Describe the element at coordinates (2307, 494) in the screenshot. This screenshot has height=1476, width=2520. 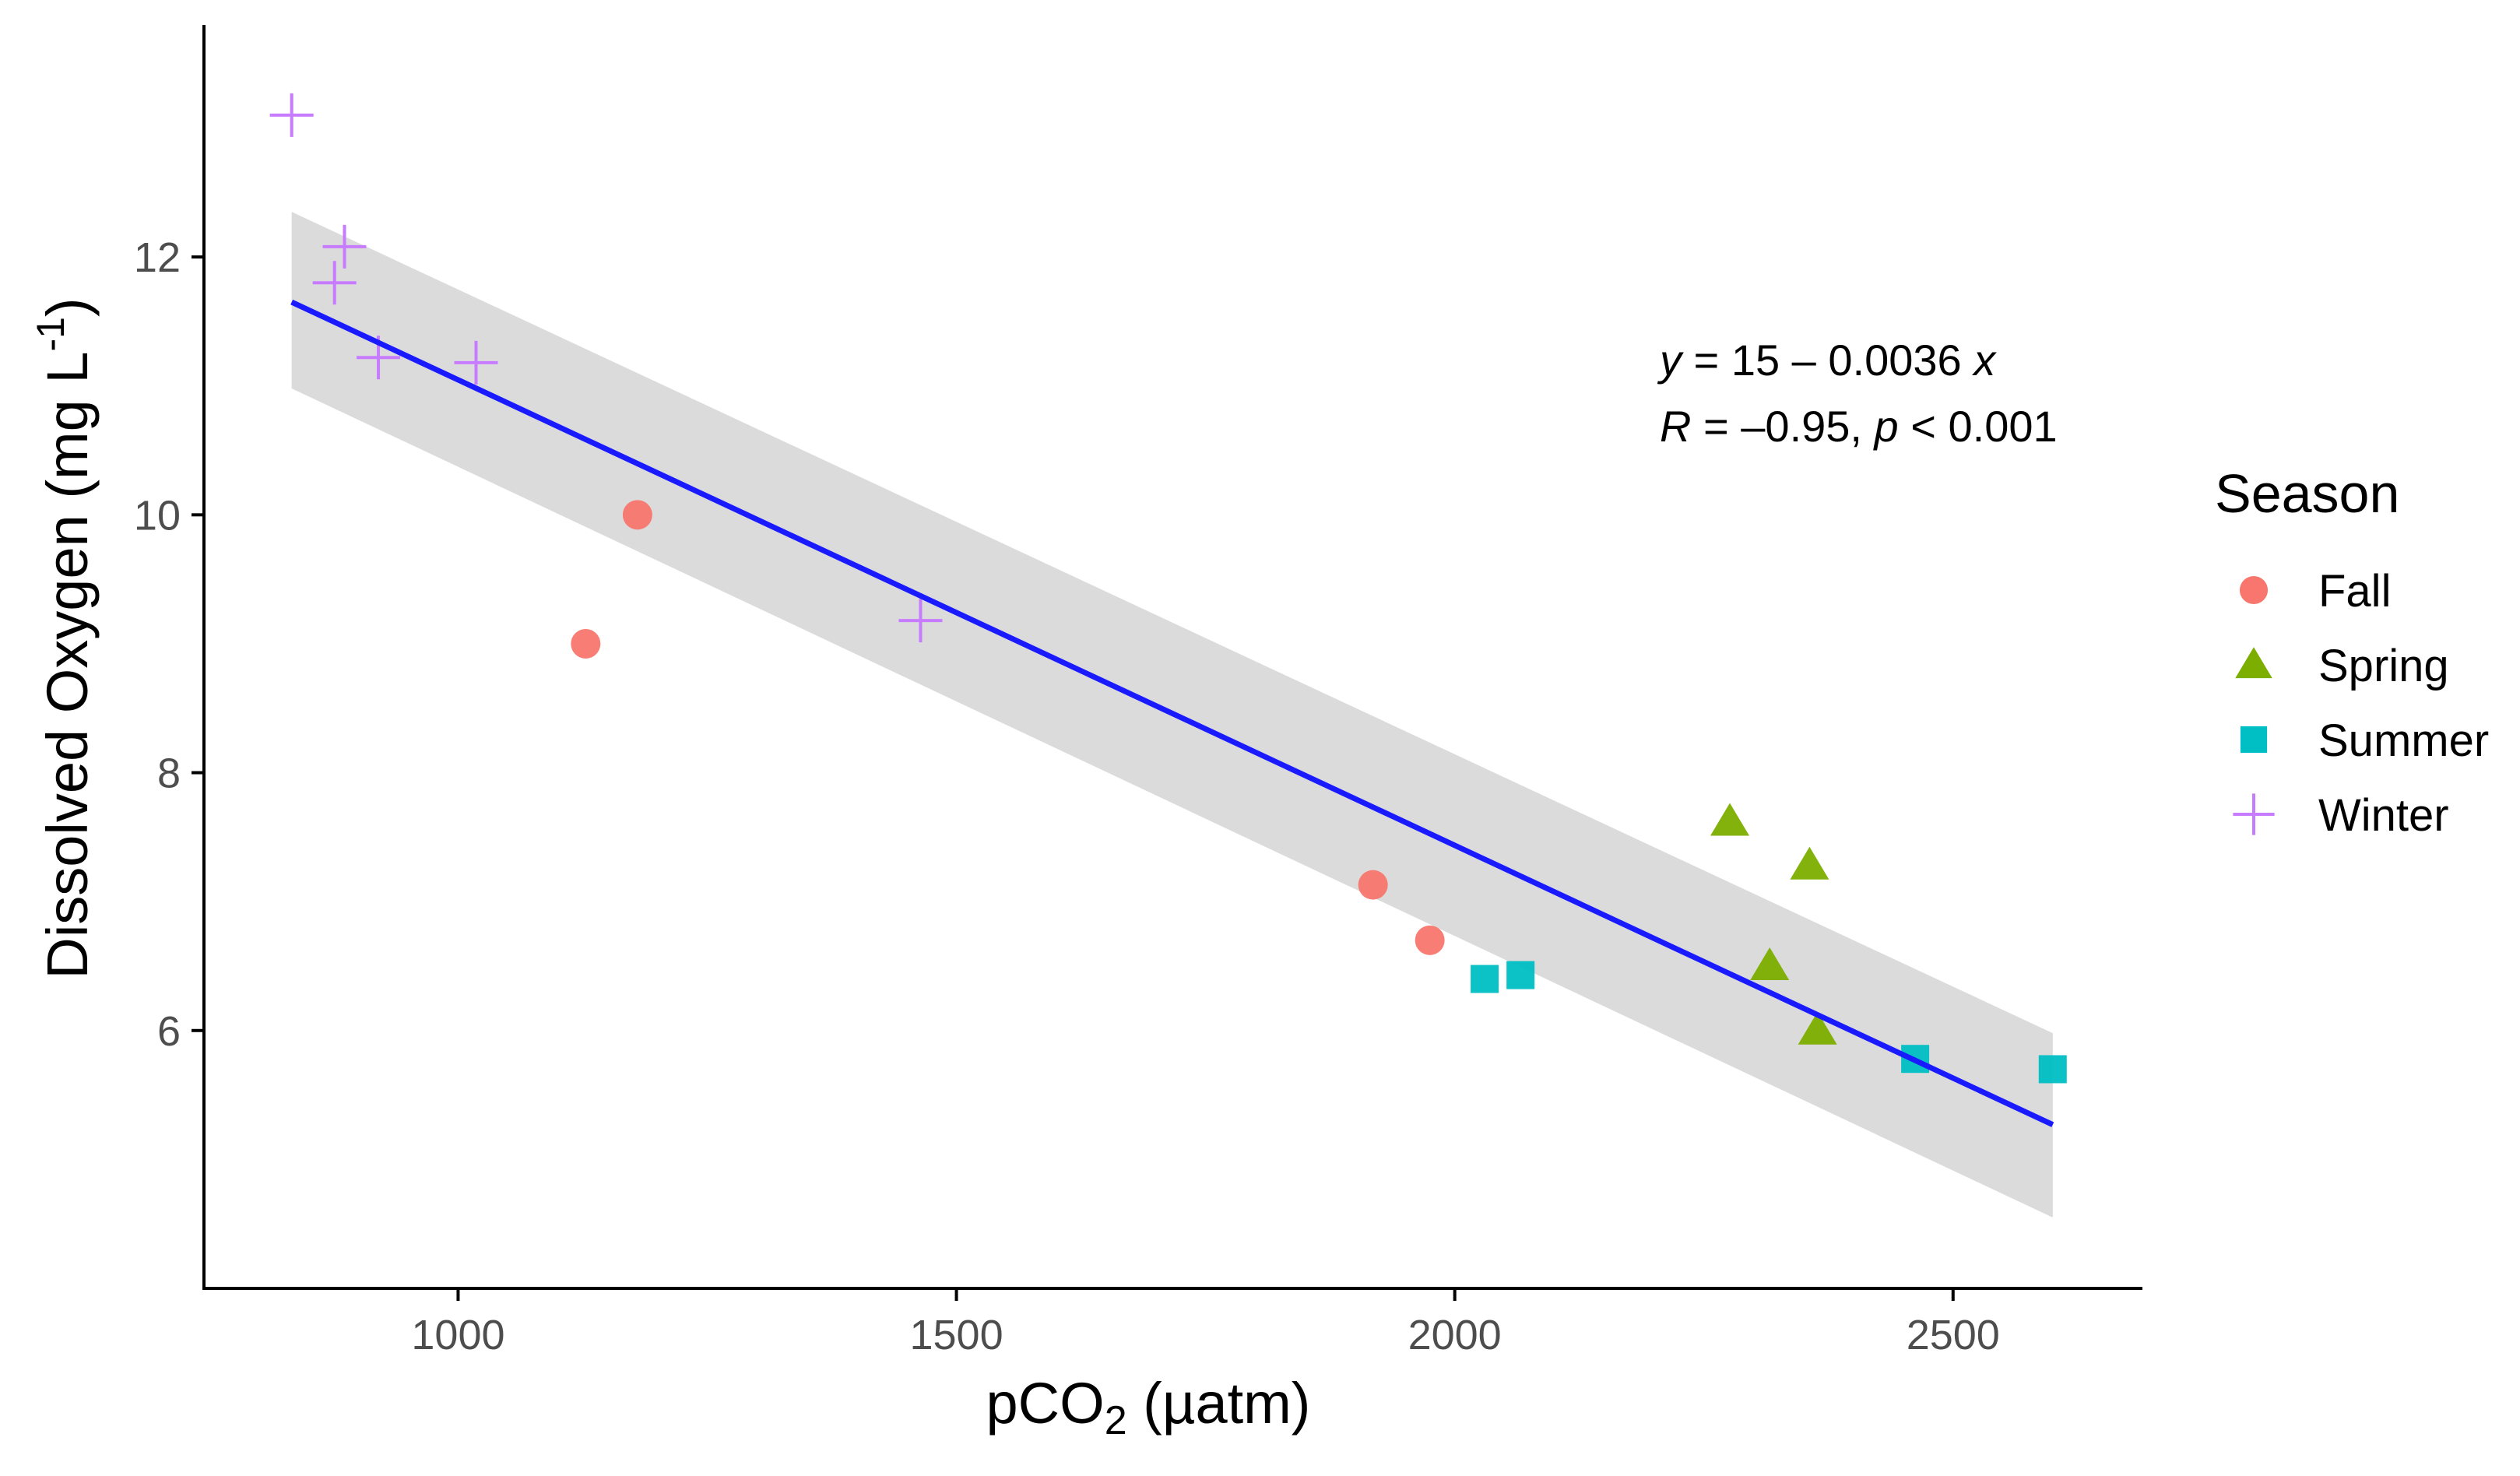
I see `legend-title: Season` at that location.